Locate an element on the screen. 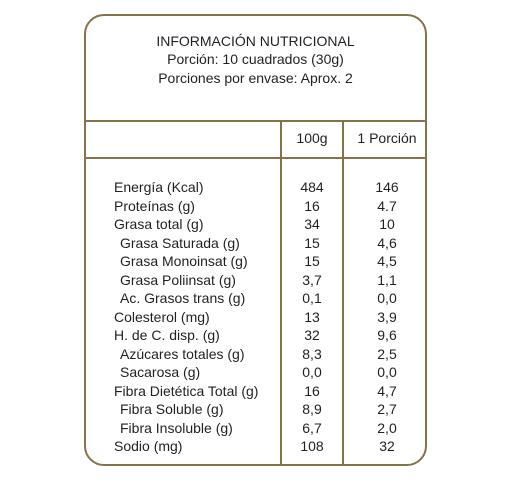 The image size is (513, 487). nutrient-label: H. de C. disp. (g) is located at coordinates (167, 335).